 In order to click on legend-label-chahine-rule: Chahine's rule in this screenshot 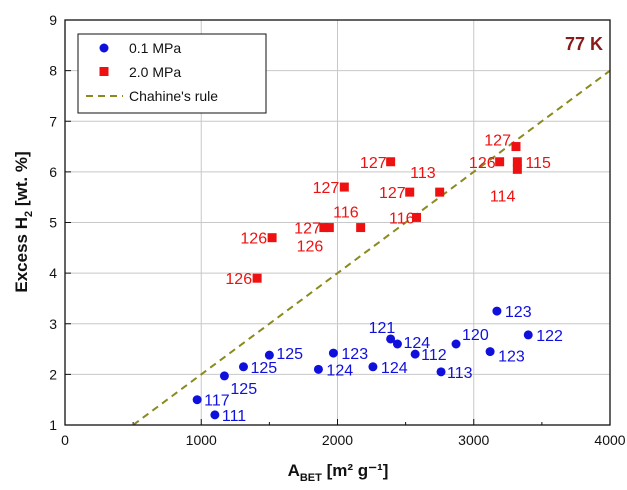, I will do `click(173, 96)`.